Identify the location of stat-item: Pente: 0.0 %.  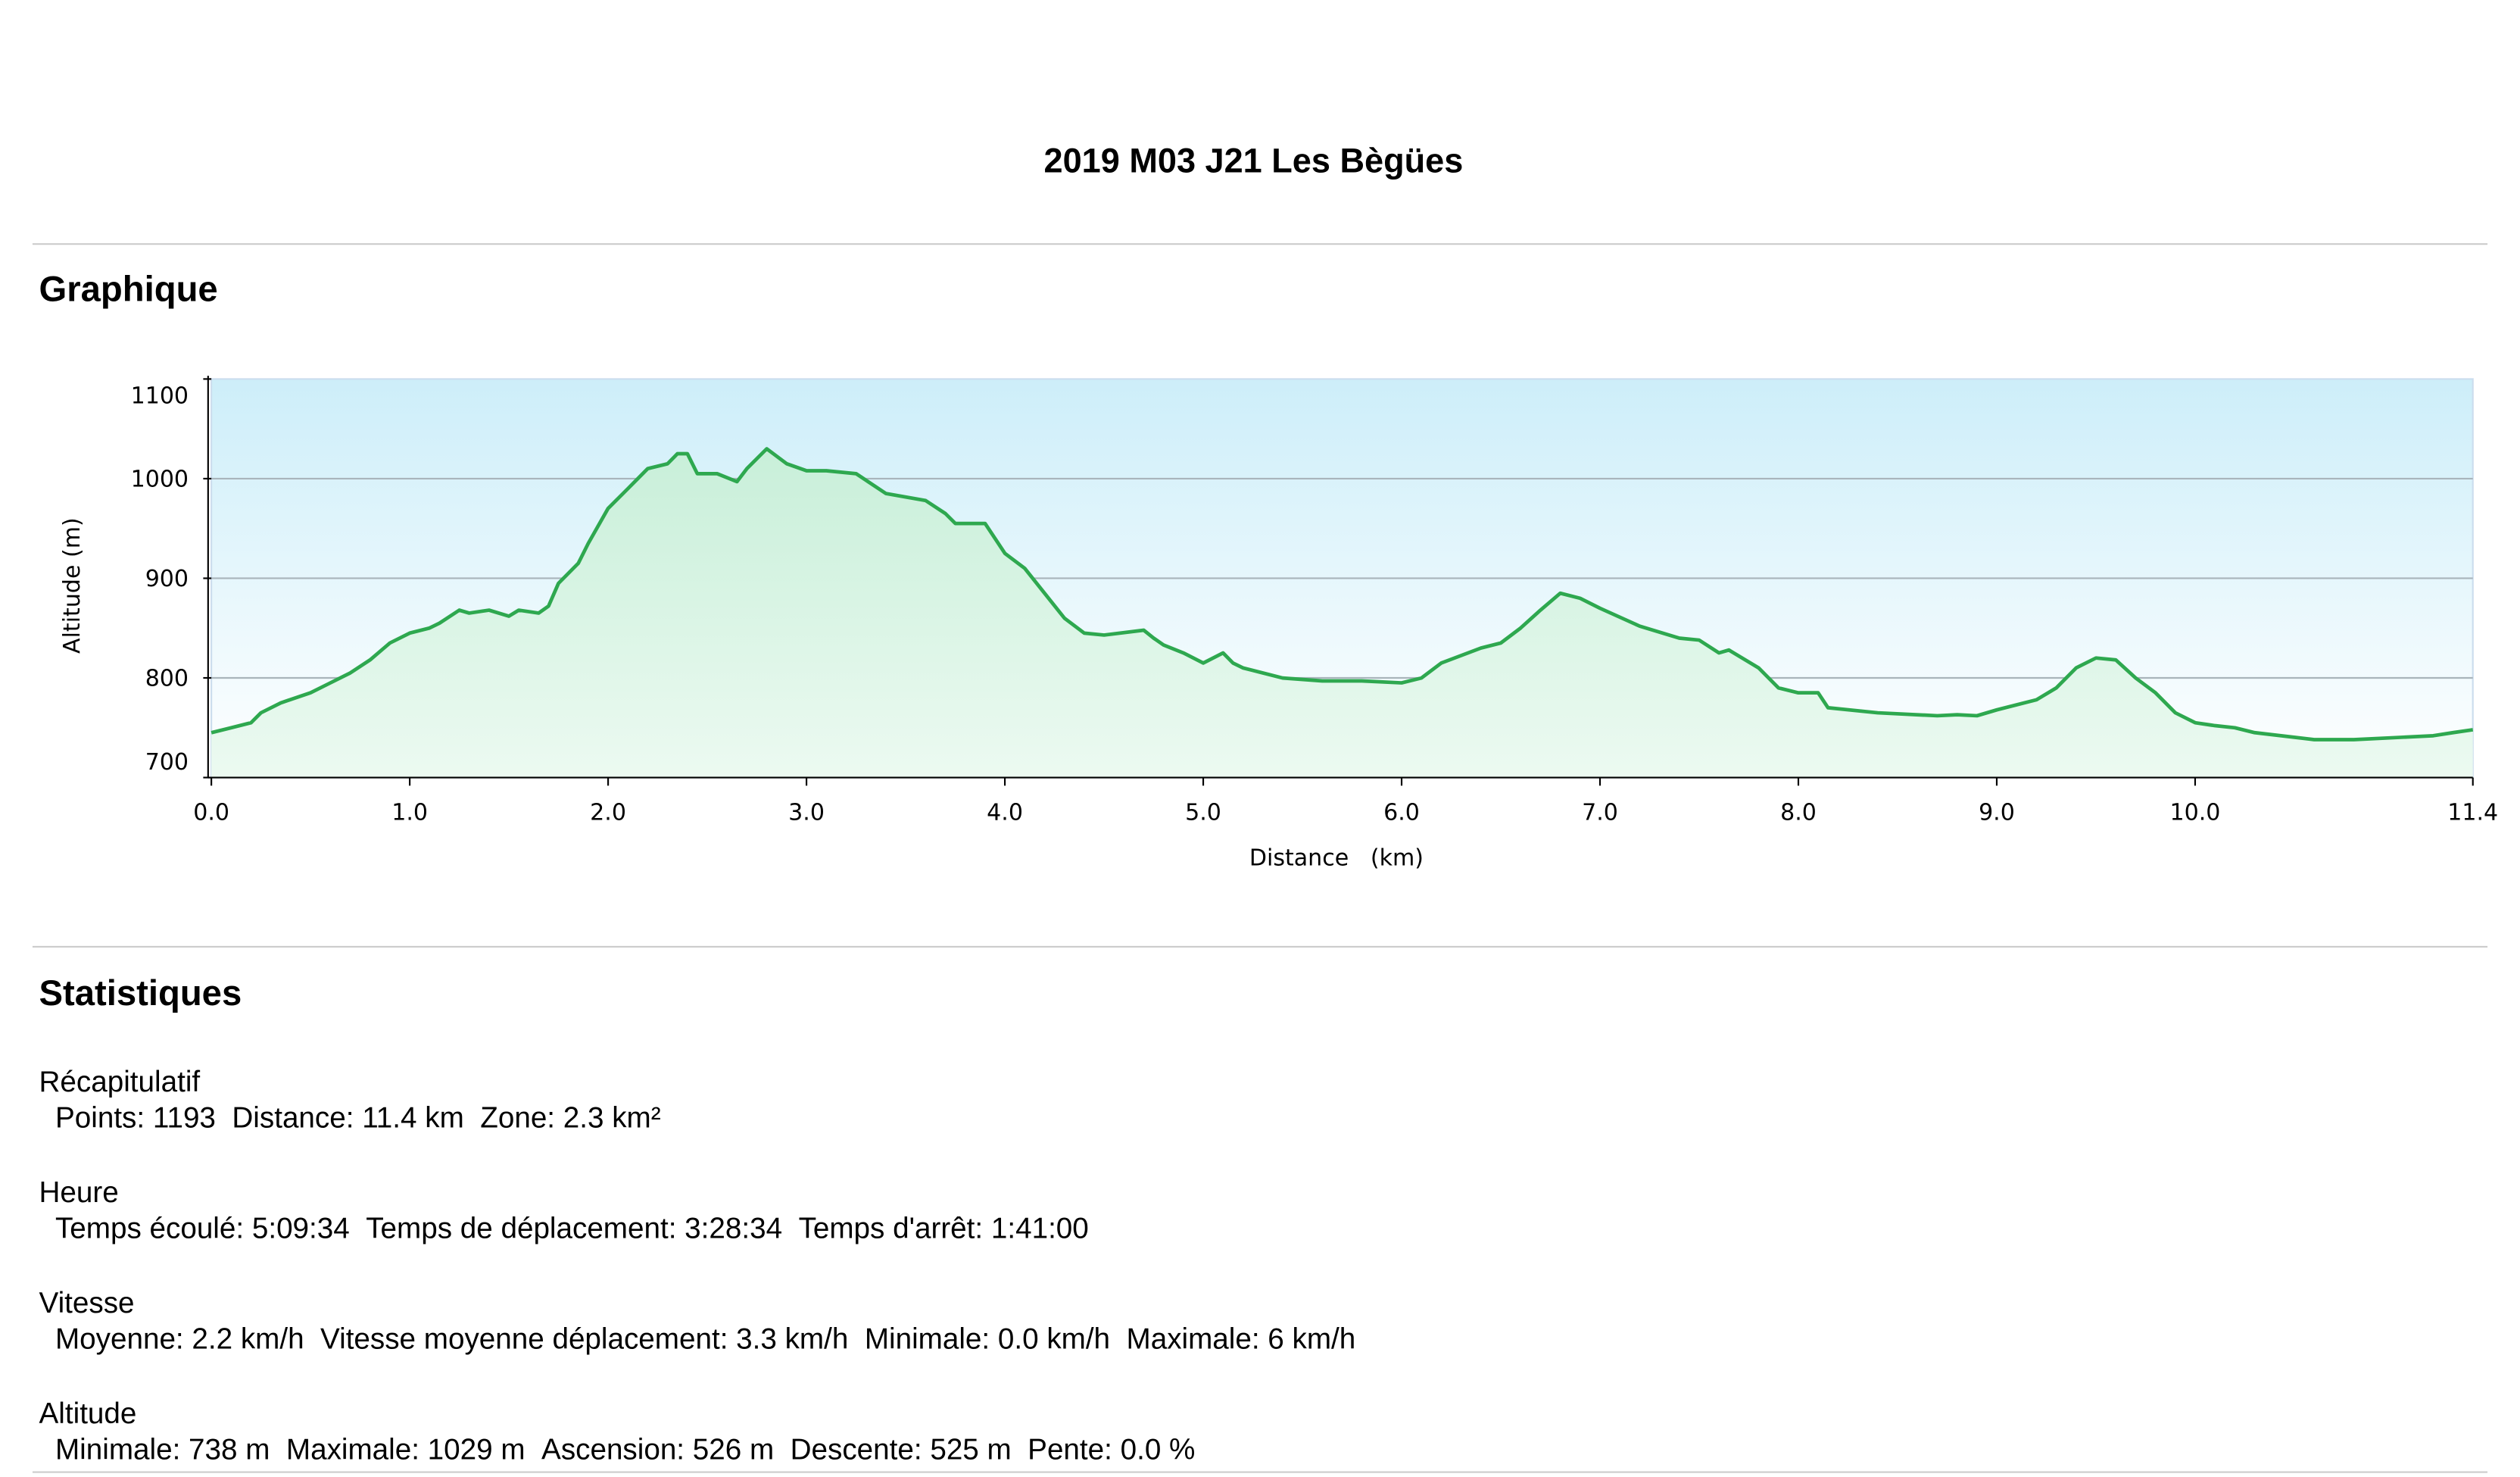
(1111, 1449).